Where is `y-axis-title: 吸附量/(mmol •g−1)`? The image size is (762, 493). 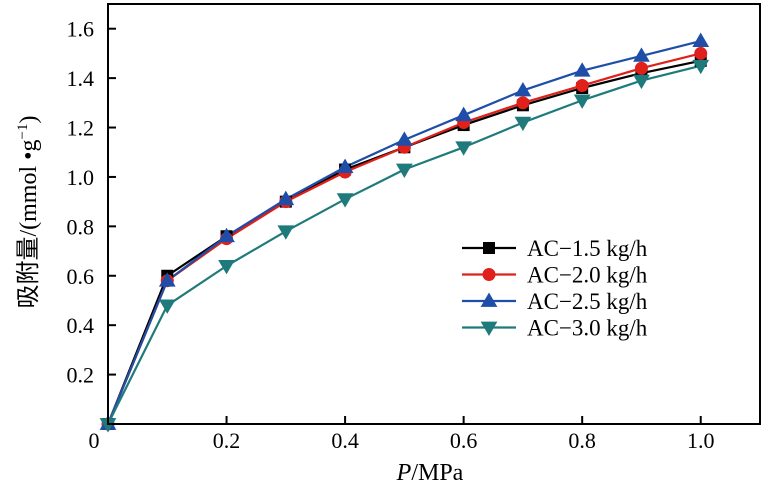
y-axis-title: 吸附量/(mmol •g−1) is located at coordinates (28, 211).